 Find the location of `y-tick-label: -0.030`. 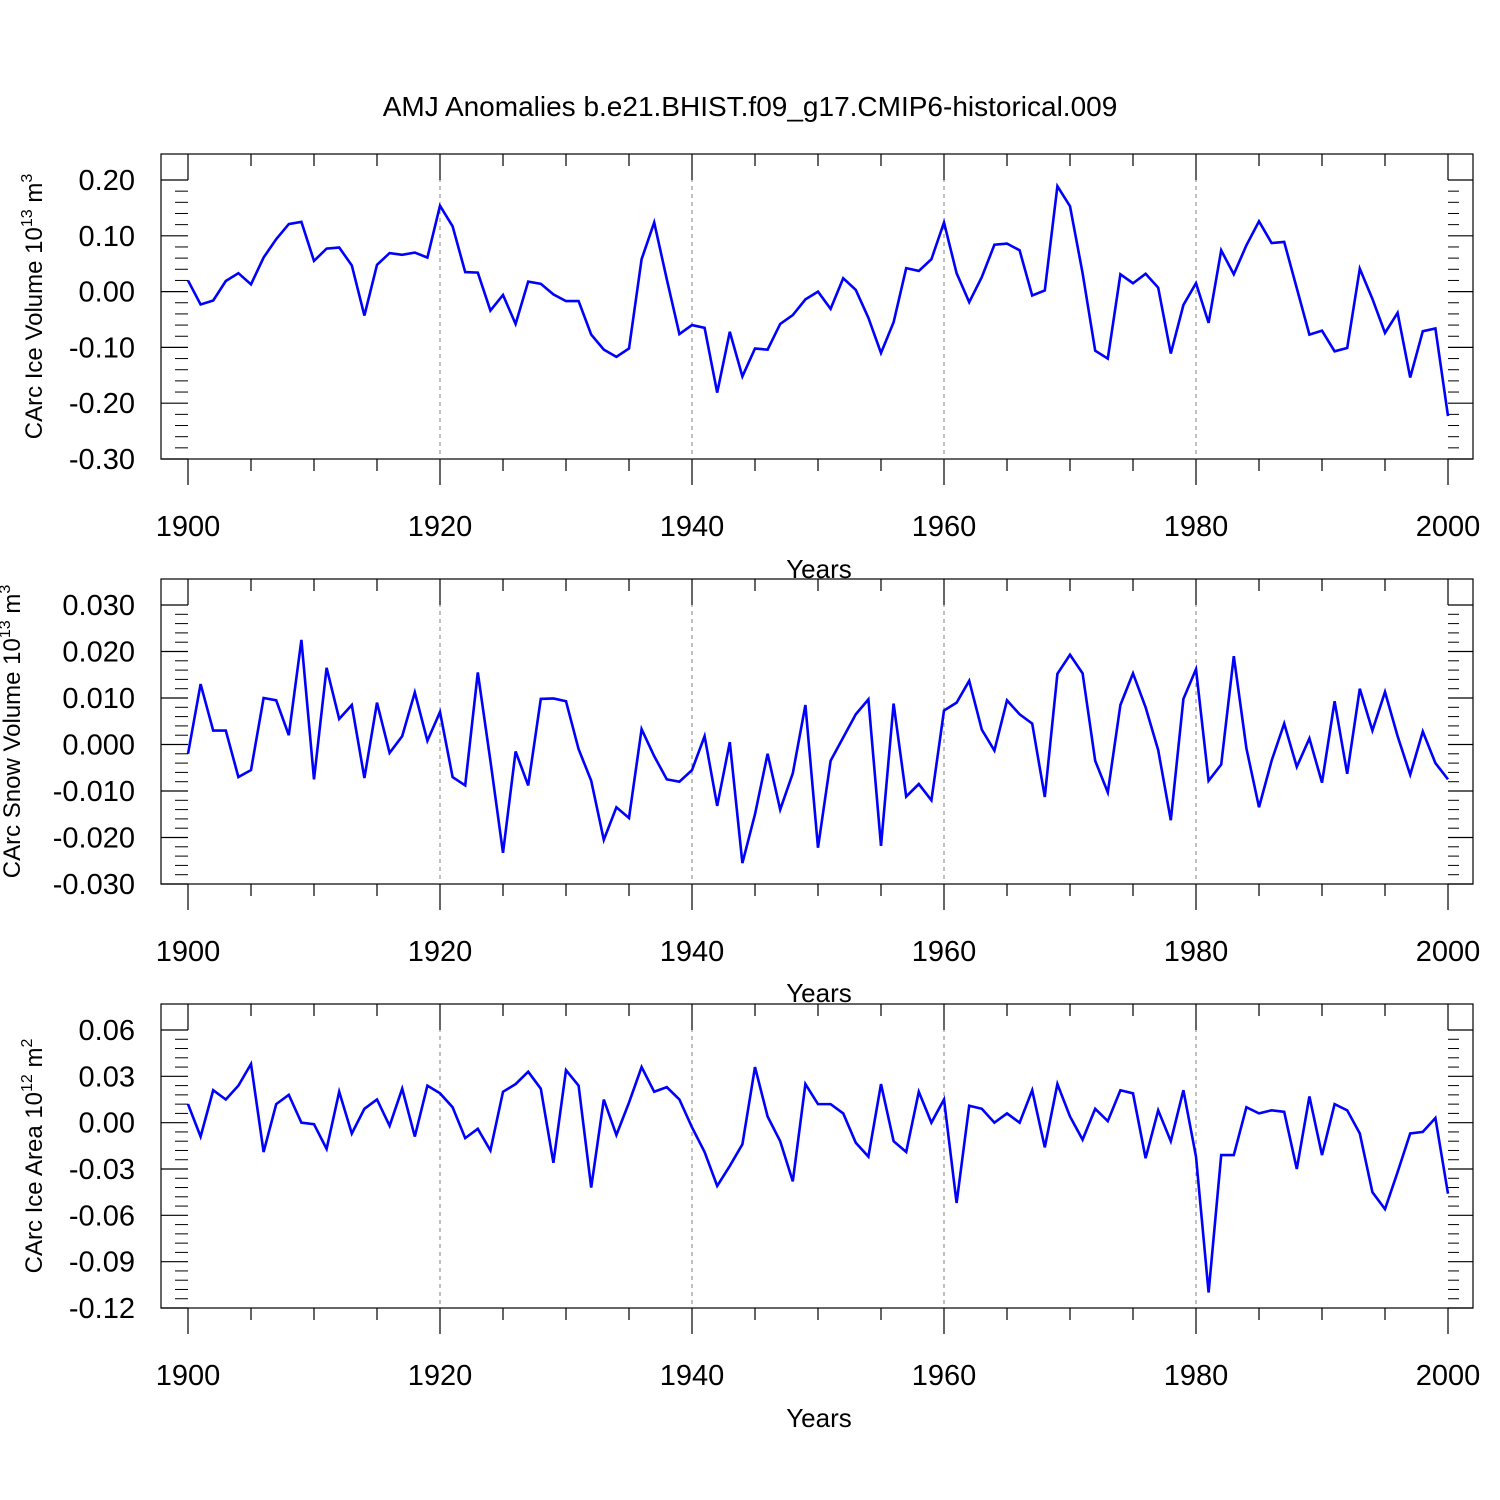

y-tick-label: -0.030 is located at coordinates (94, 885).